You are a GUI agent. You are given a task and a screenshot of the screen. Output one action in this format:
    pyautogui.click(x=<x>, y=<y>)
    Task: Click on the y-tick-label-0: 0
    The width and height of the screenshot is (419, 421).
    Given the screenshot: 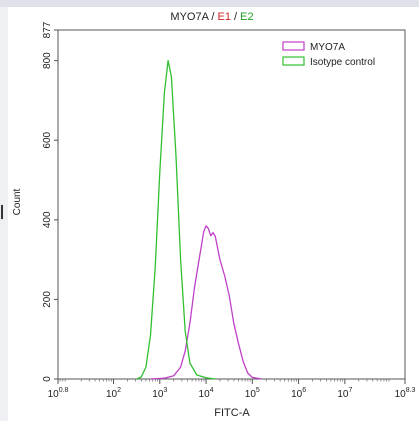 What is the action you would take?
    pyautogui.click(x=47, y=379)
    